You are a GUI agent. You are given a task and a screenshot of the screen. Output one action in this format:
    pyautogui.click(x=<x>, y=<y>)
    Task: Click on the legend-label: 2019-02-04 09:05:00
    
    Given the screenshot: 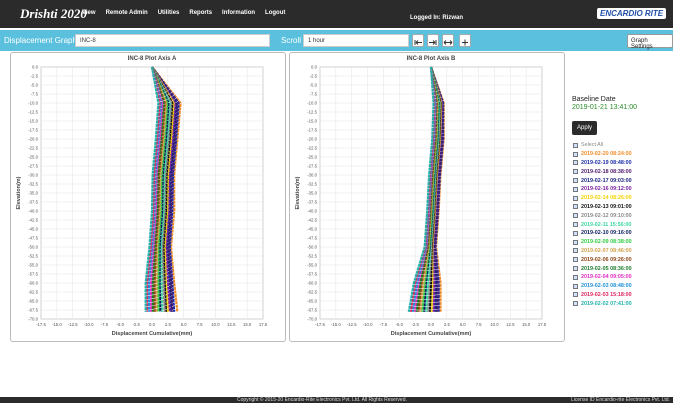 What is the action you would take?
    pyautogui.click(x=606, y=277)
    